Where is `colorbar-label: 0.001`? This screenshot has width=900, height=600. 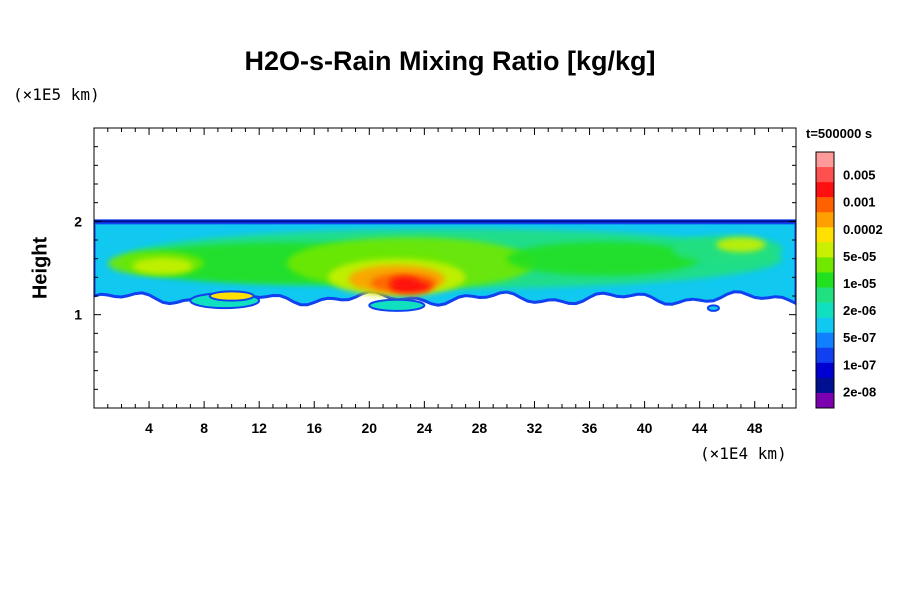
colorbar-label: 0.001 is located at coordinates (859, 202).